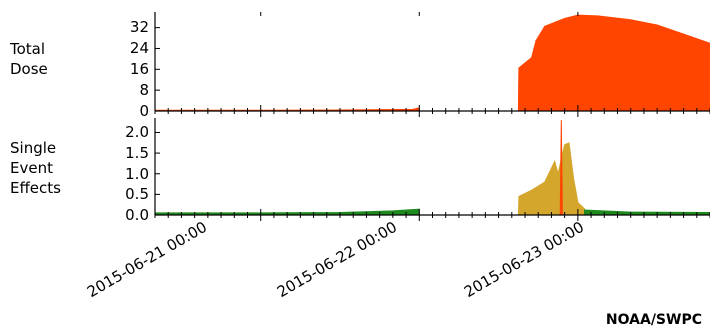  Describe the element at coordinates (337, 259) in the screenshot. I see `x-tick-label: 2015-06-22 00:00` at that location.